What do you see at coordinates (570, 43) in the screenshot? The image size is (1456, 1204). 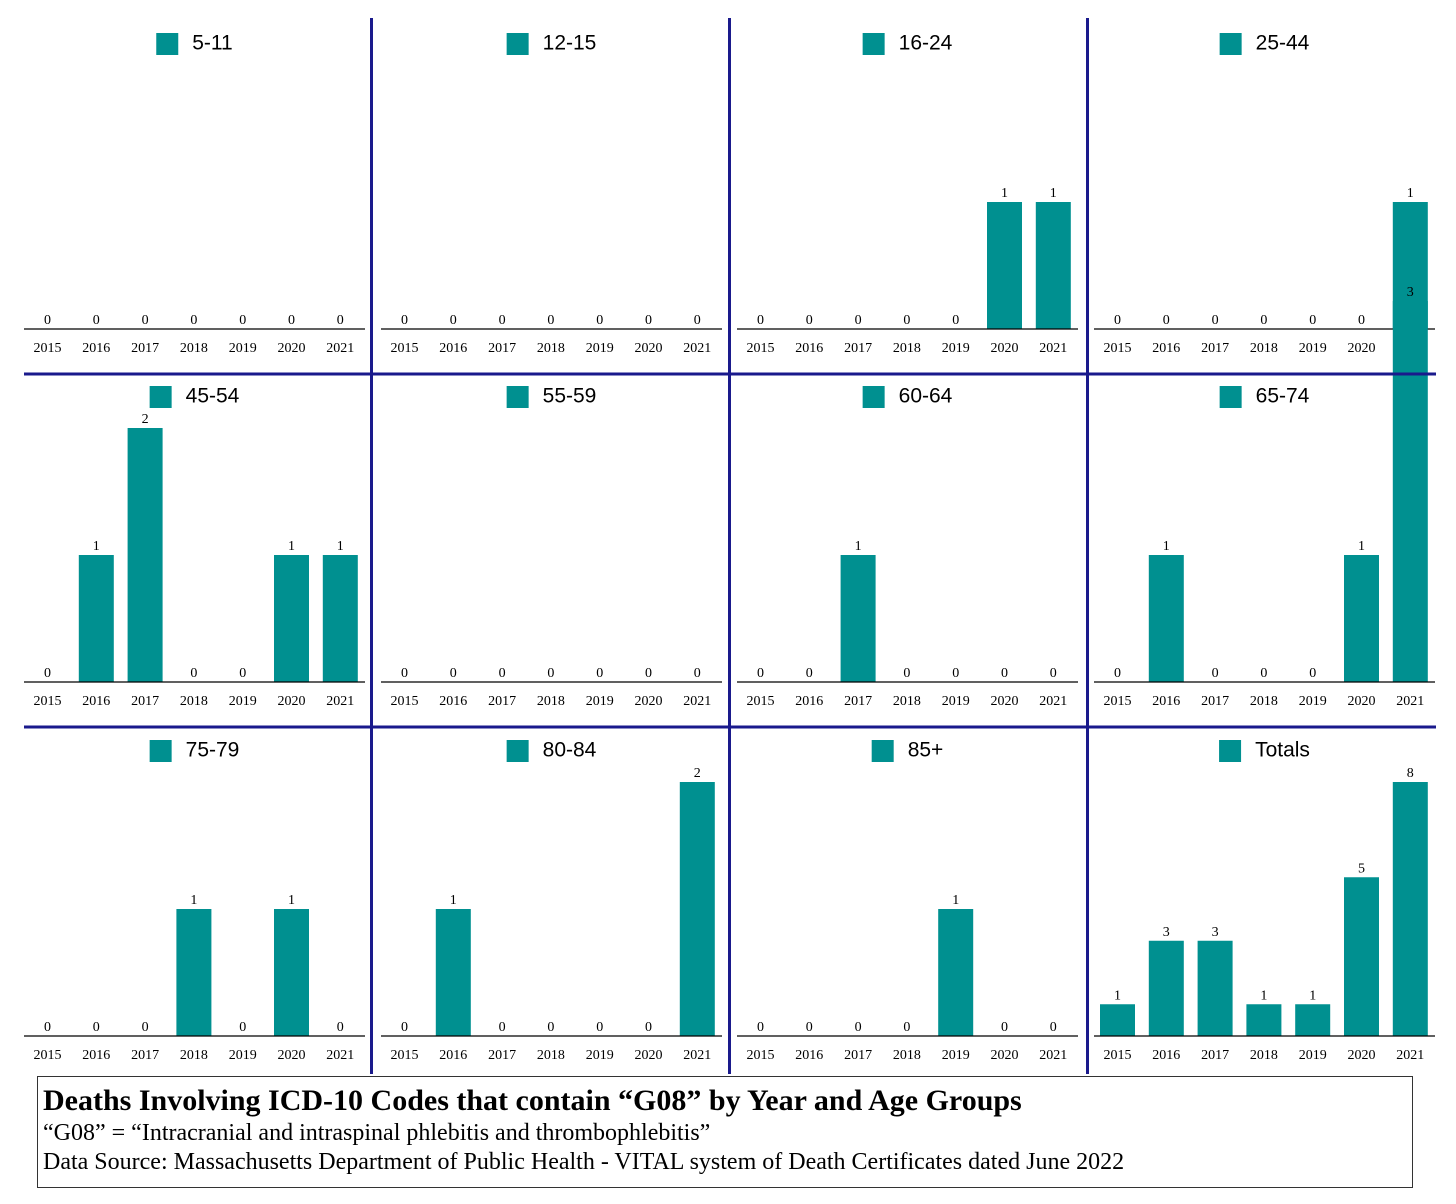 I see `legend-label: 12-15` at bounding box center [570, 43].